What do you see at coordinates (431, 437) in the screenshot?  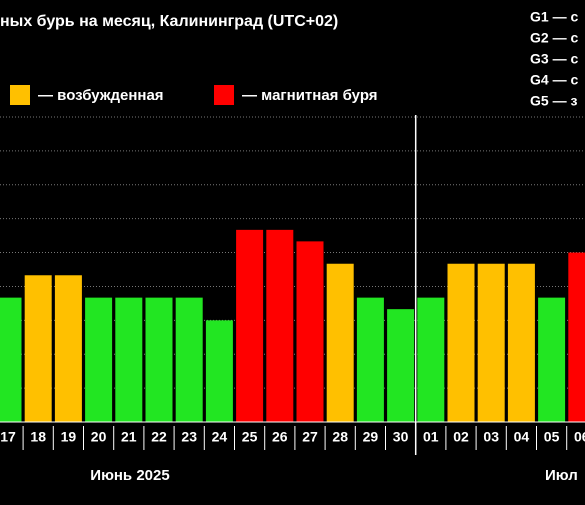 I see `x-tick-label: 01` at bounding box center [431, 437].